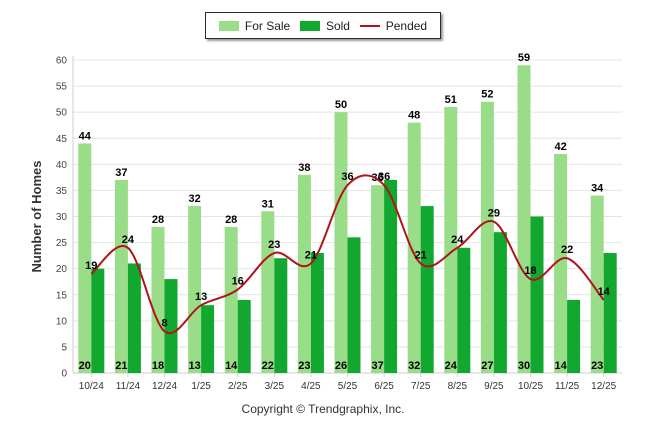 The height and width of the screenshot is (434, 646). Describe the element at coordinates (274, 245) in the screenshot. I see `data-label-pended: 23` at that location.